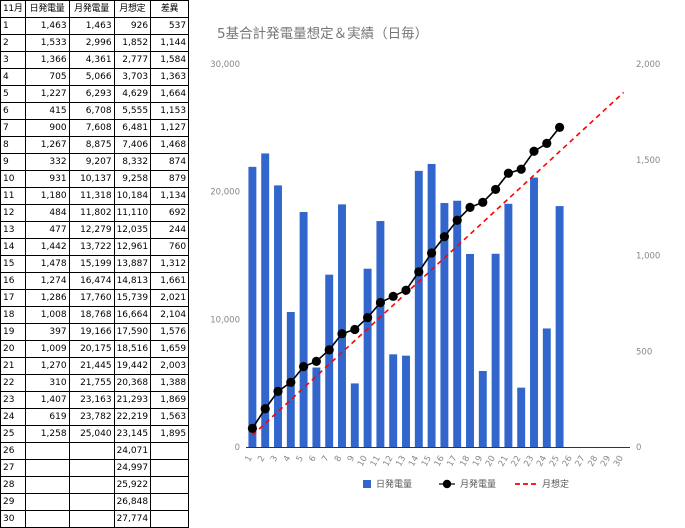 Image resolution: width=685 pixels, height=528 pixels. What do you see at coordinates (91, 213) in the screenshot?
I see `table-cell: 11,802` at bounding box center [91, 213].